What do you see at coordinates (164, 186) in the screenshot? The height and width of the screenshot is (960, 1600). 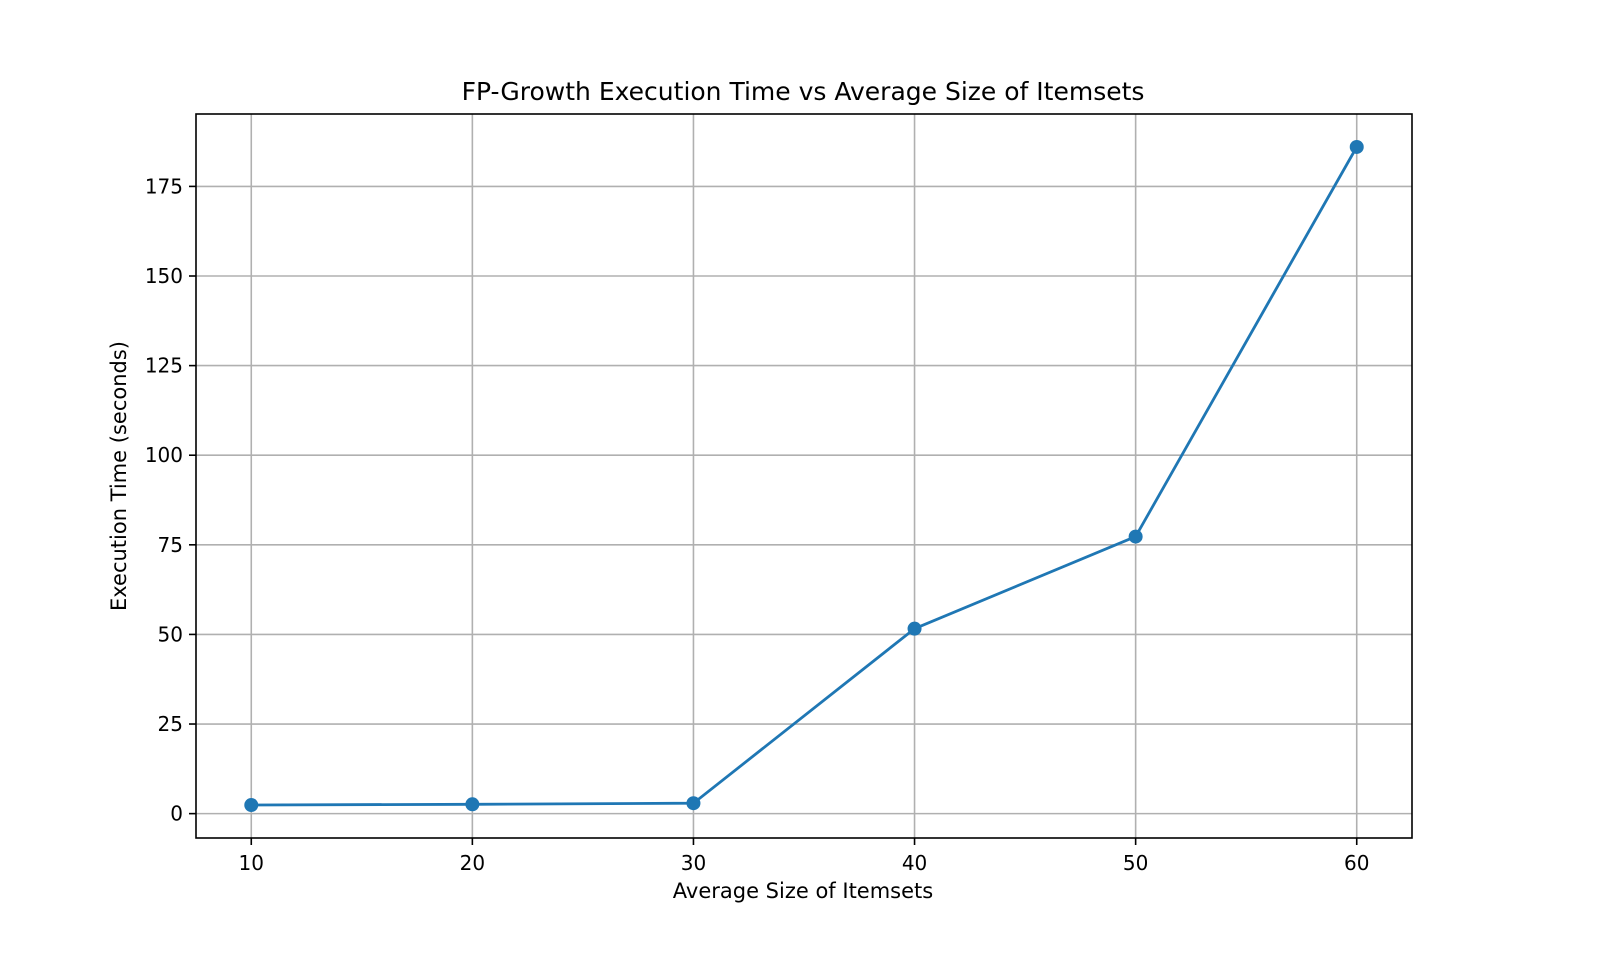 I see `y-tick-label: 175` at bounding box center [164, 186].